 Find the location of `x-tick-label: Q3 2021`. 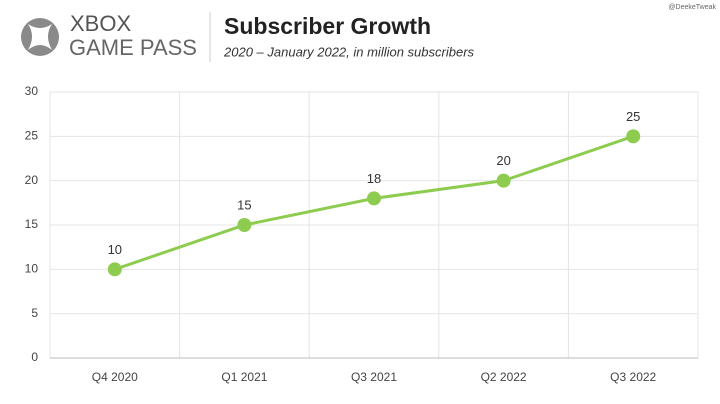

x-tick-label: Q3 2021 is located at coordinates (374, 377).